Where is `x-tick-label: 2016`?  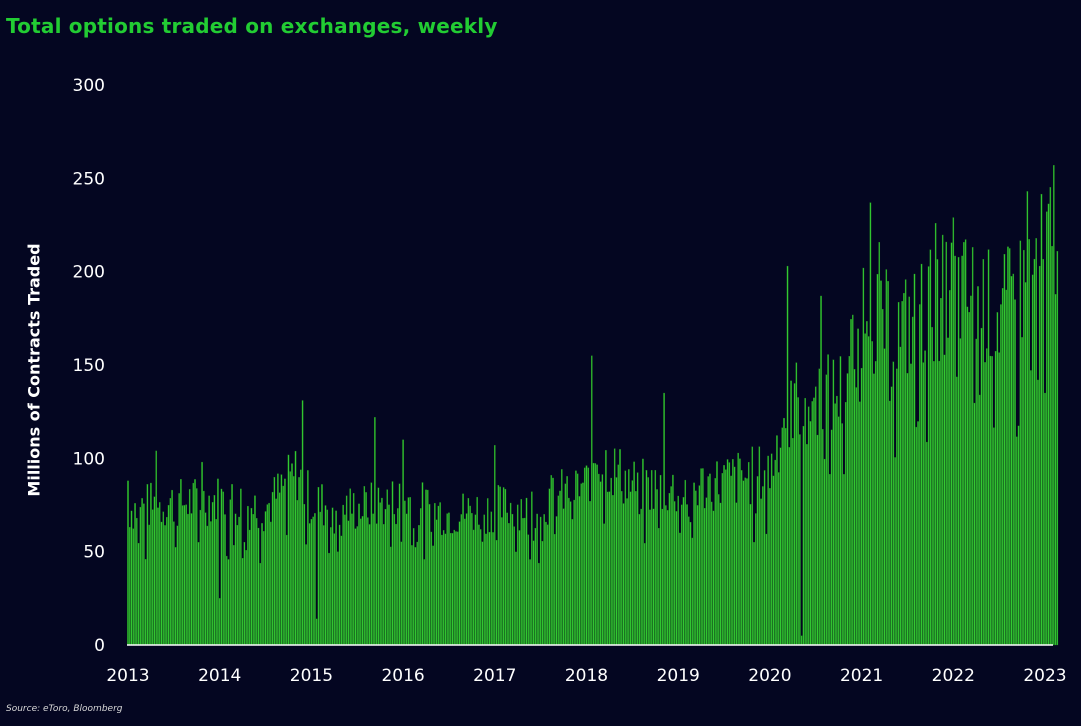 x-tick-label: 2016 is located at coordinates (402, 676).